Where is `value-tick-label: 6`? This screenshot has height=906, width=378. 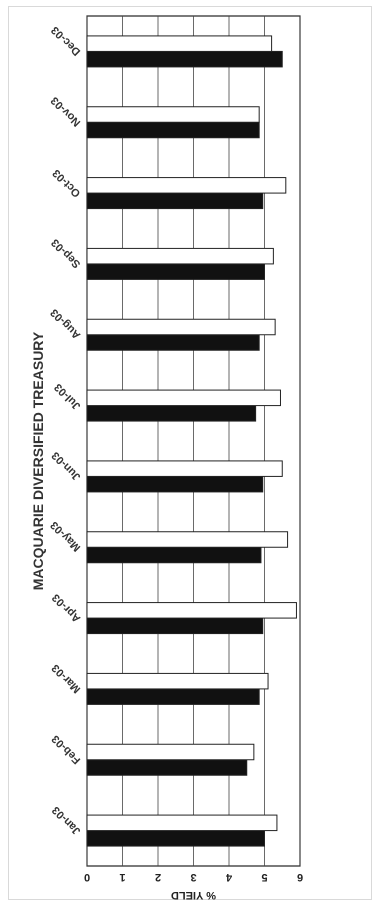 value-tick-label: 6 is located at coordinates (300, 877).